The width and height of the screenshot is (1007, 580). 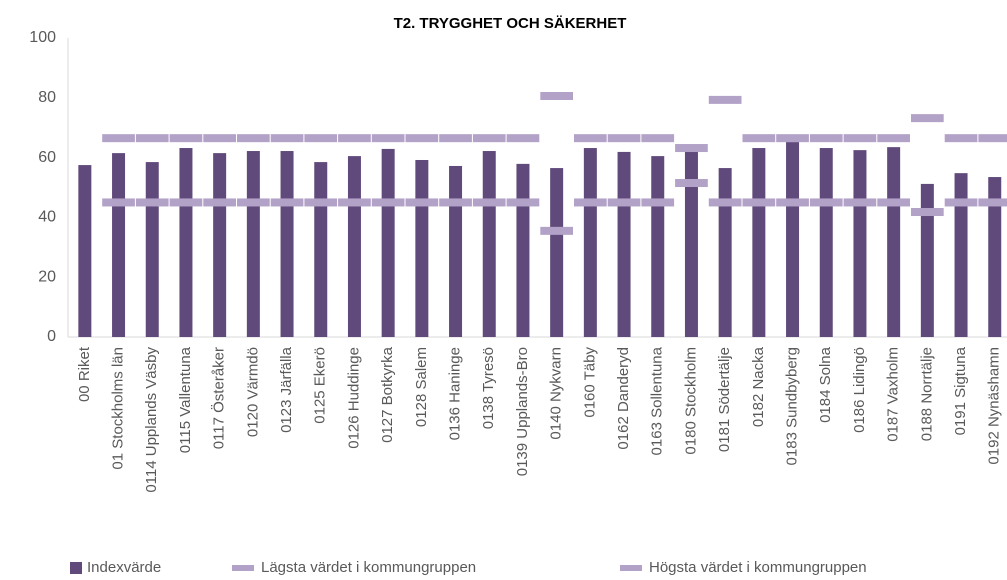 What do you see at coordinates (488, 388) in the screenshot?
I see `x-tick-label: 0138 Tyresö` at bounding box center [488, 388].